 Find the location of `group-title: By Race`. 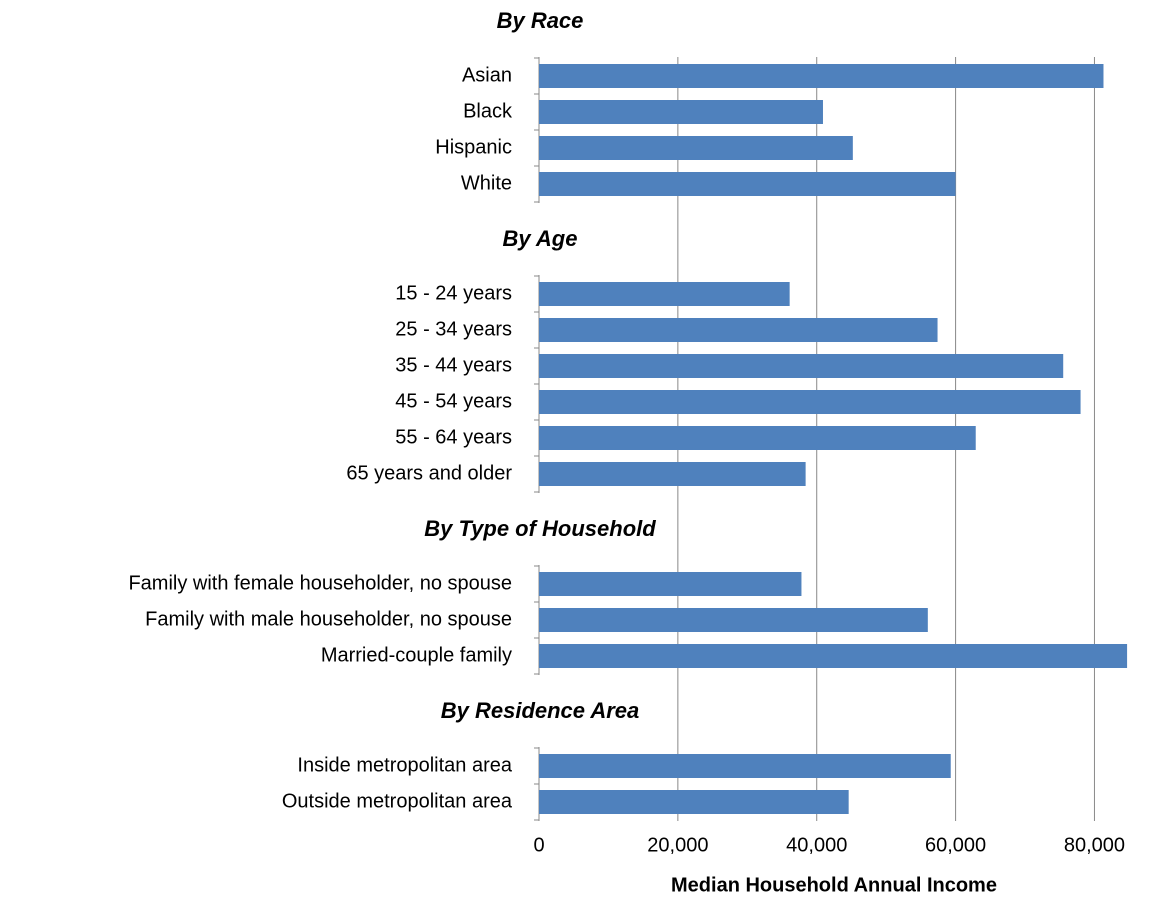

group-title: By Race is located at coordinates (540, 20).